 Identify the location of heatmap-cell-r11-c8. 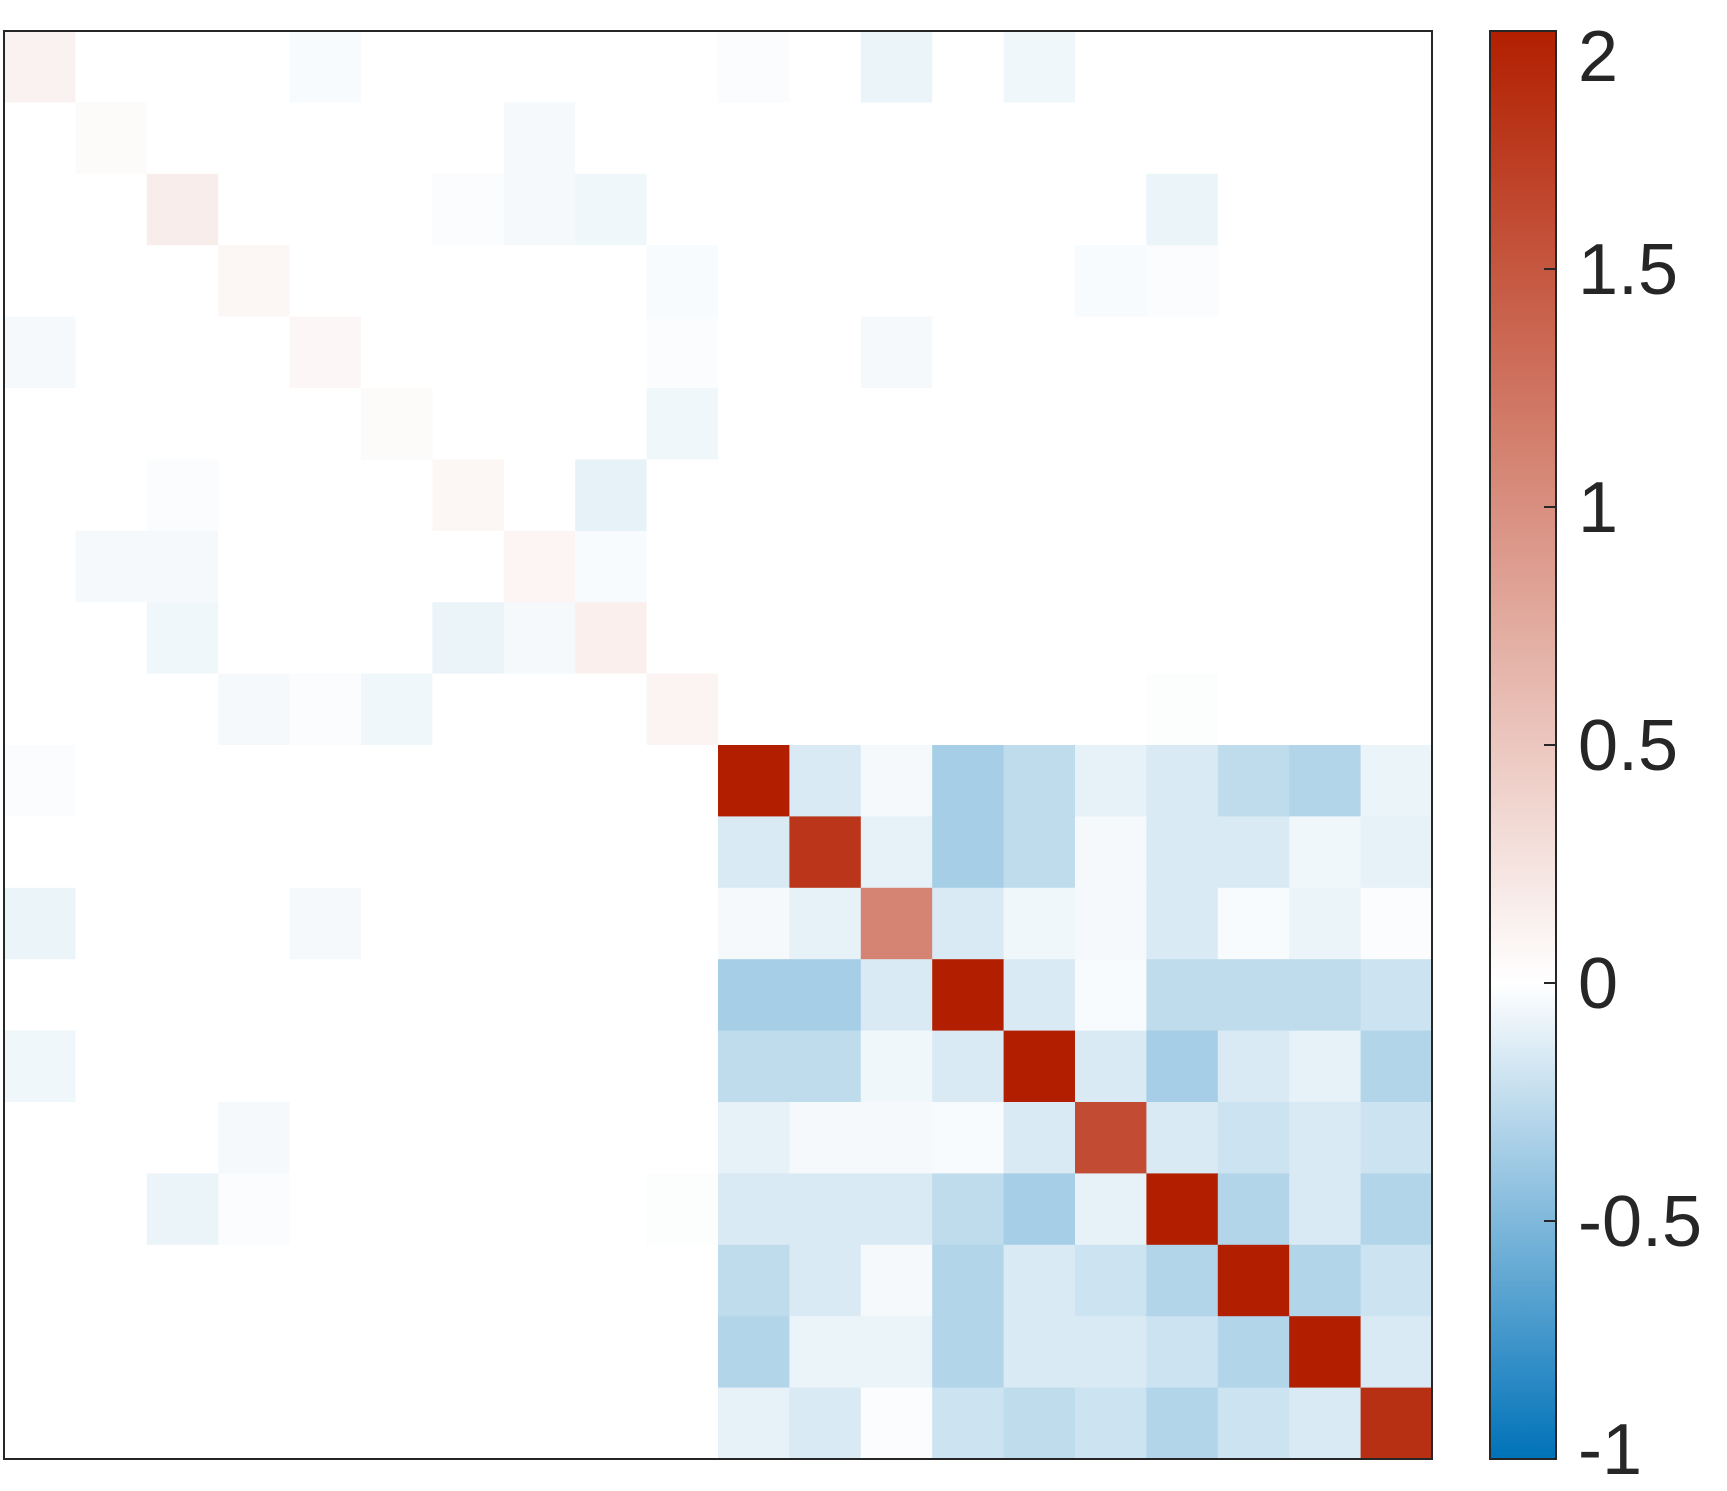
(611, 852).